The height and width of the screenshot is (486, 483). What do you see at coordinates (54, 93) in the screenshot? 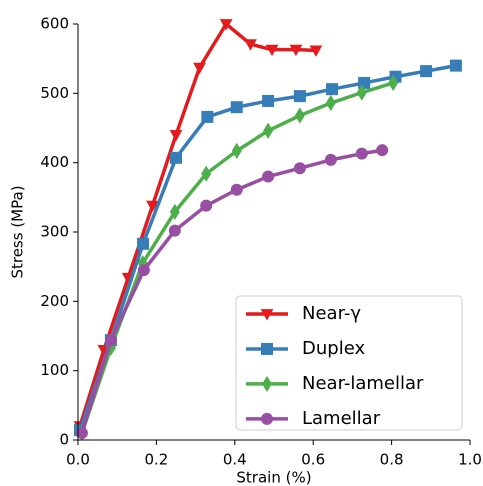
I see `y-tick-label: 500` at bounding box center [54, 93].